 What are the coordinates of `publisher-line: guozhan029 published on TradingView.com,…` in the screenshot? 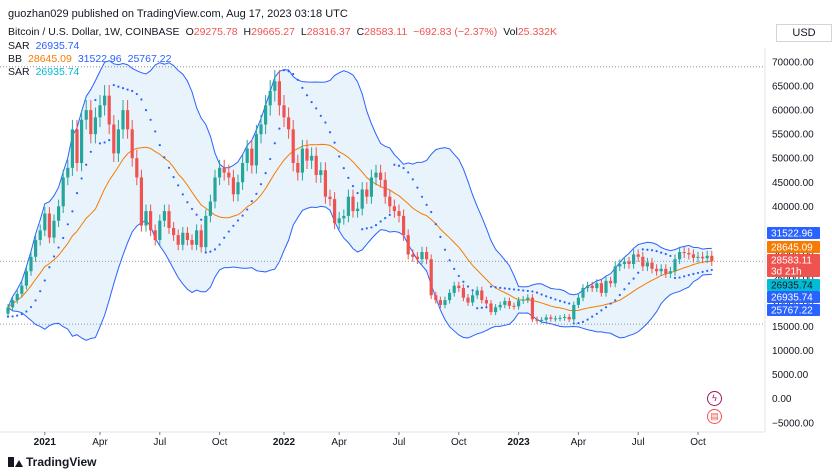 It's located at (178, 14).